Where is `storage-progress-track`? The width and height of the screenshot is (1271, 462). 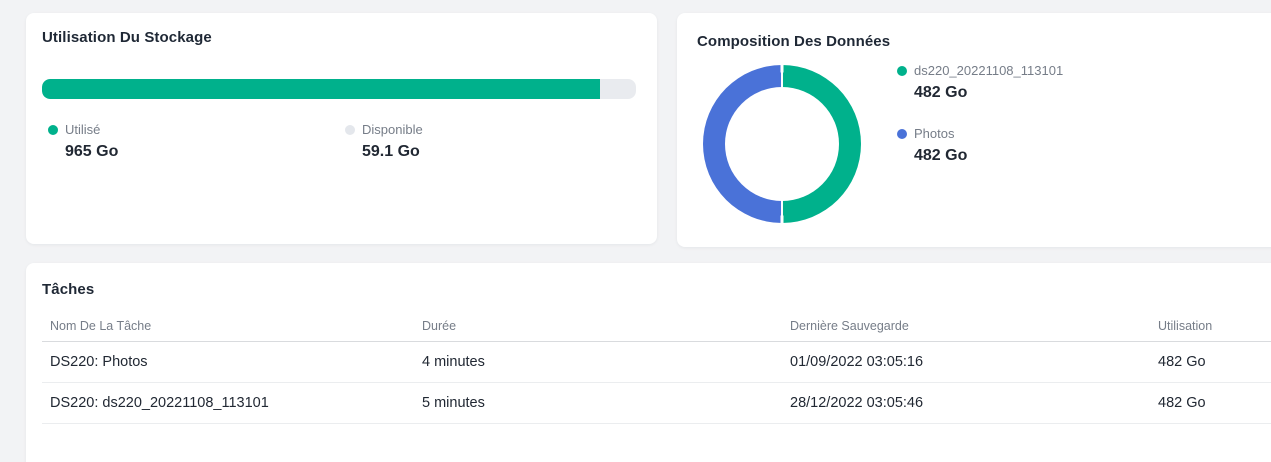 storage-progress-track is located at coordinates (339, 89).